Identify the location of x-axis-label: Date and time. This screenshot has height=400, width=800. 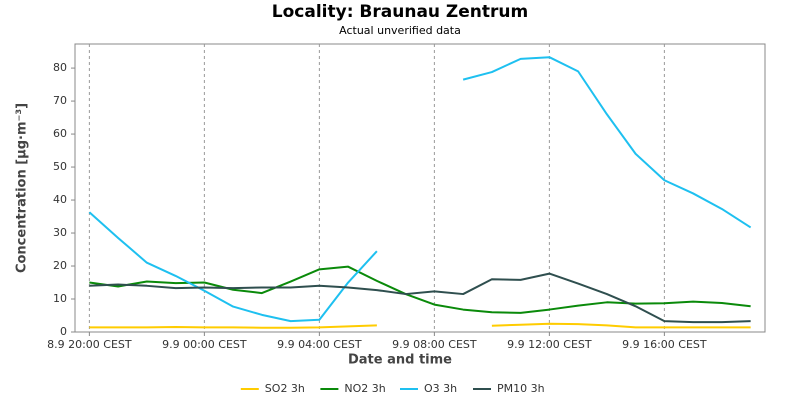
(400, 360).